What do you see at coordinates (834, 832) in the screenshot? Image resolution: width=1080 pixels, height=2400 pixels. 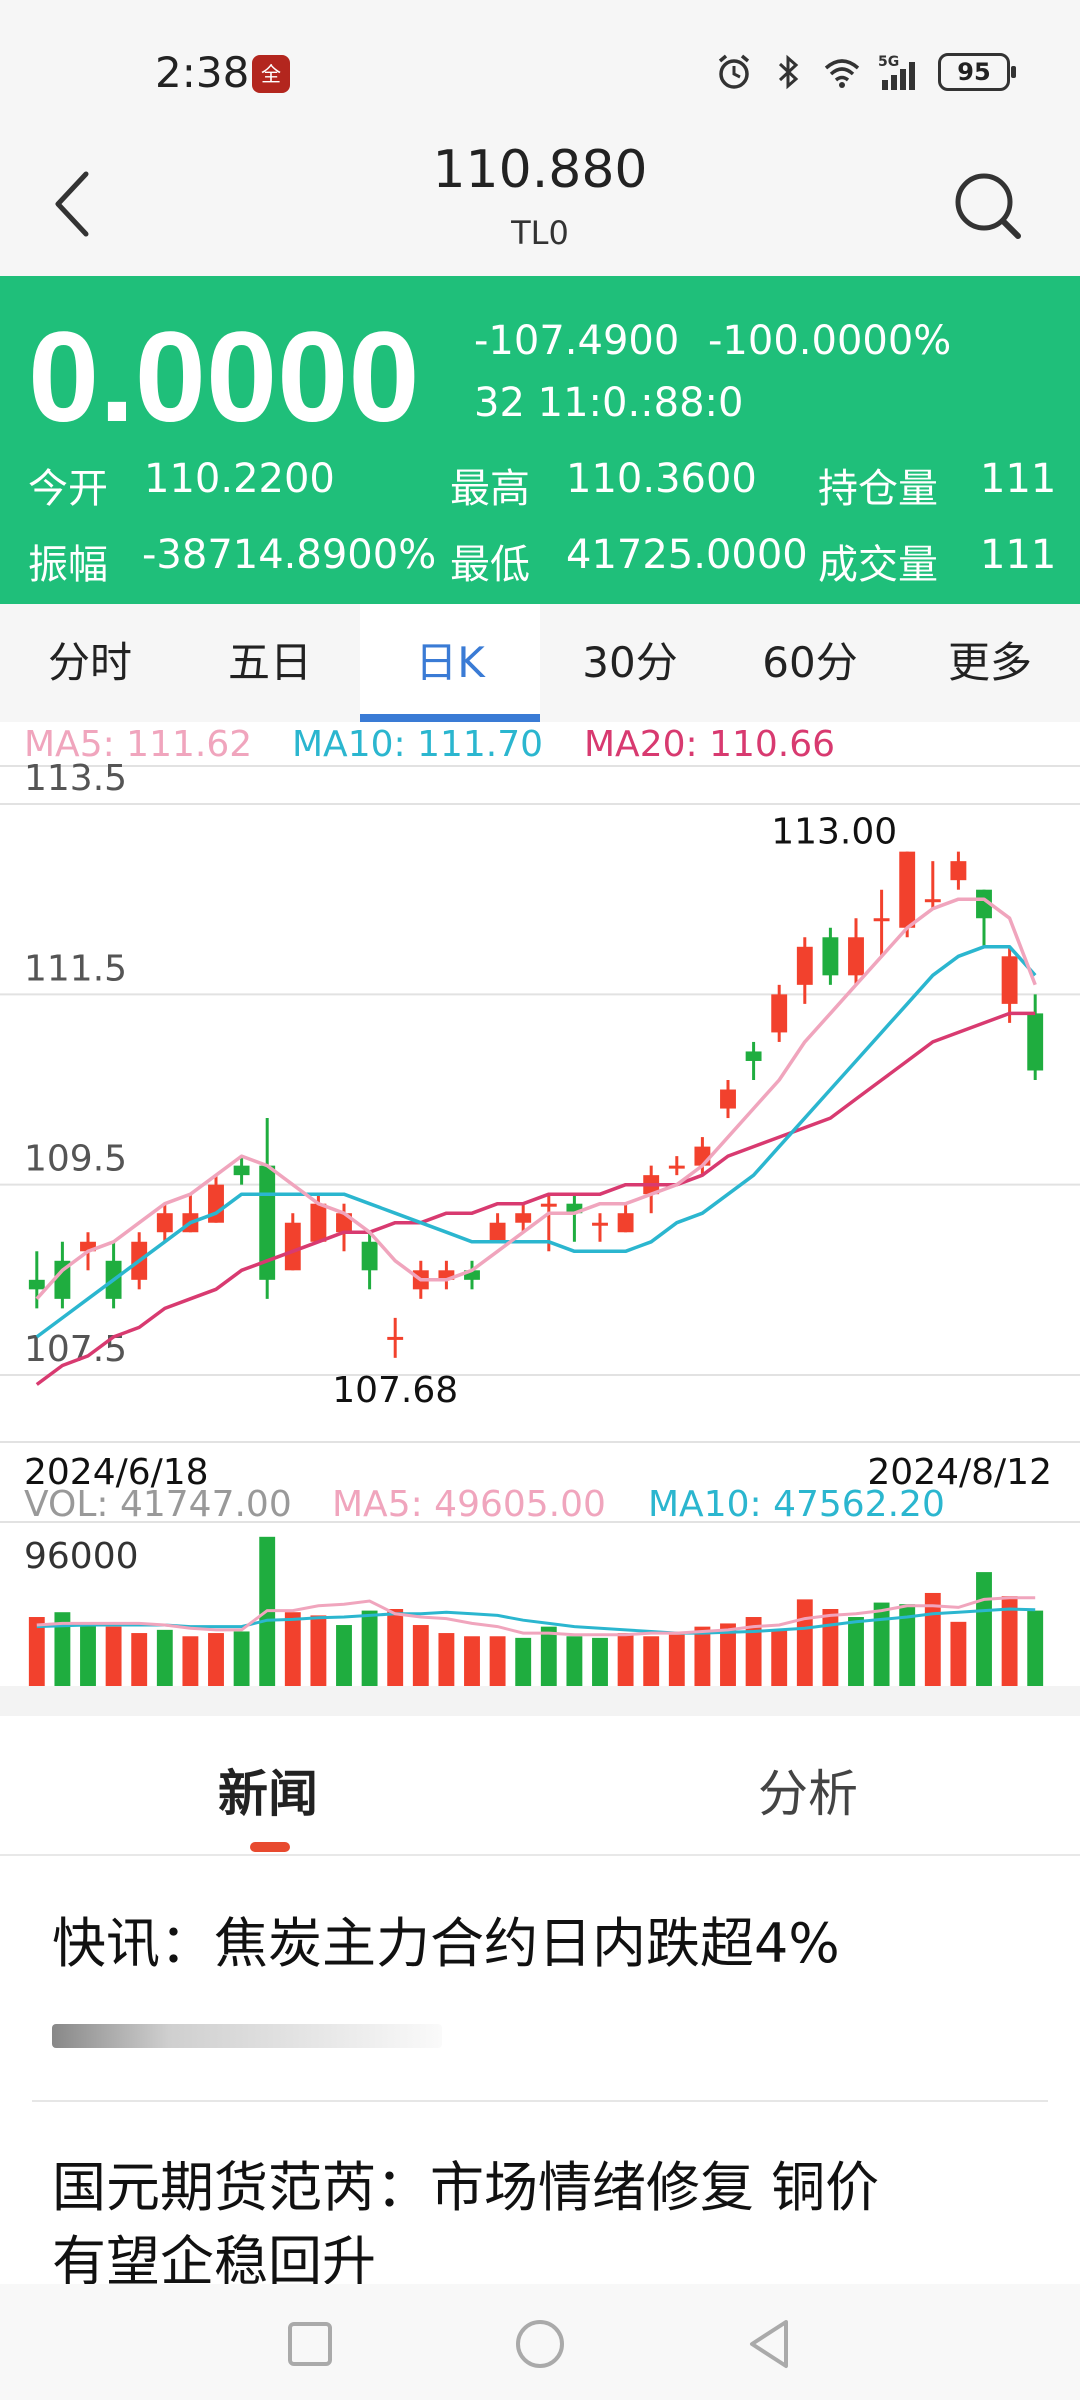 I see `max-price-label: 113.00` at bounding box center [834, 832].